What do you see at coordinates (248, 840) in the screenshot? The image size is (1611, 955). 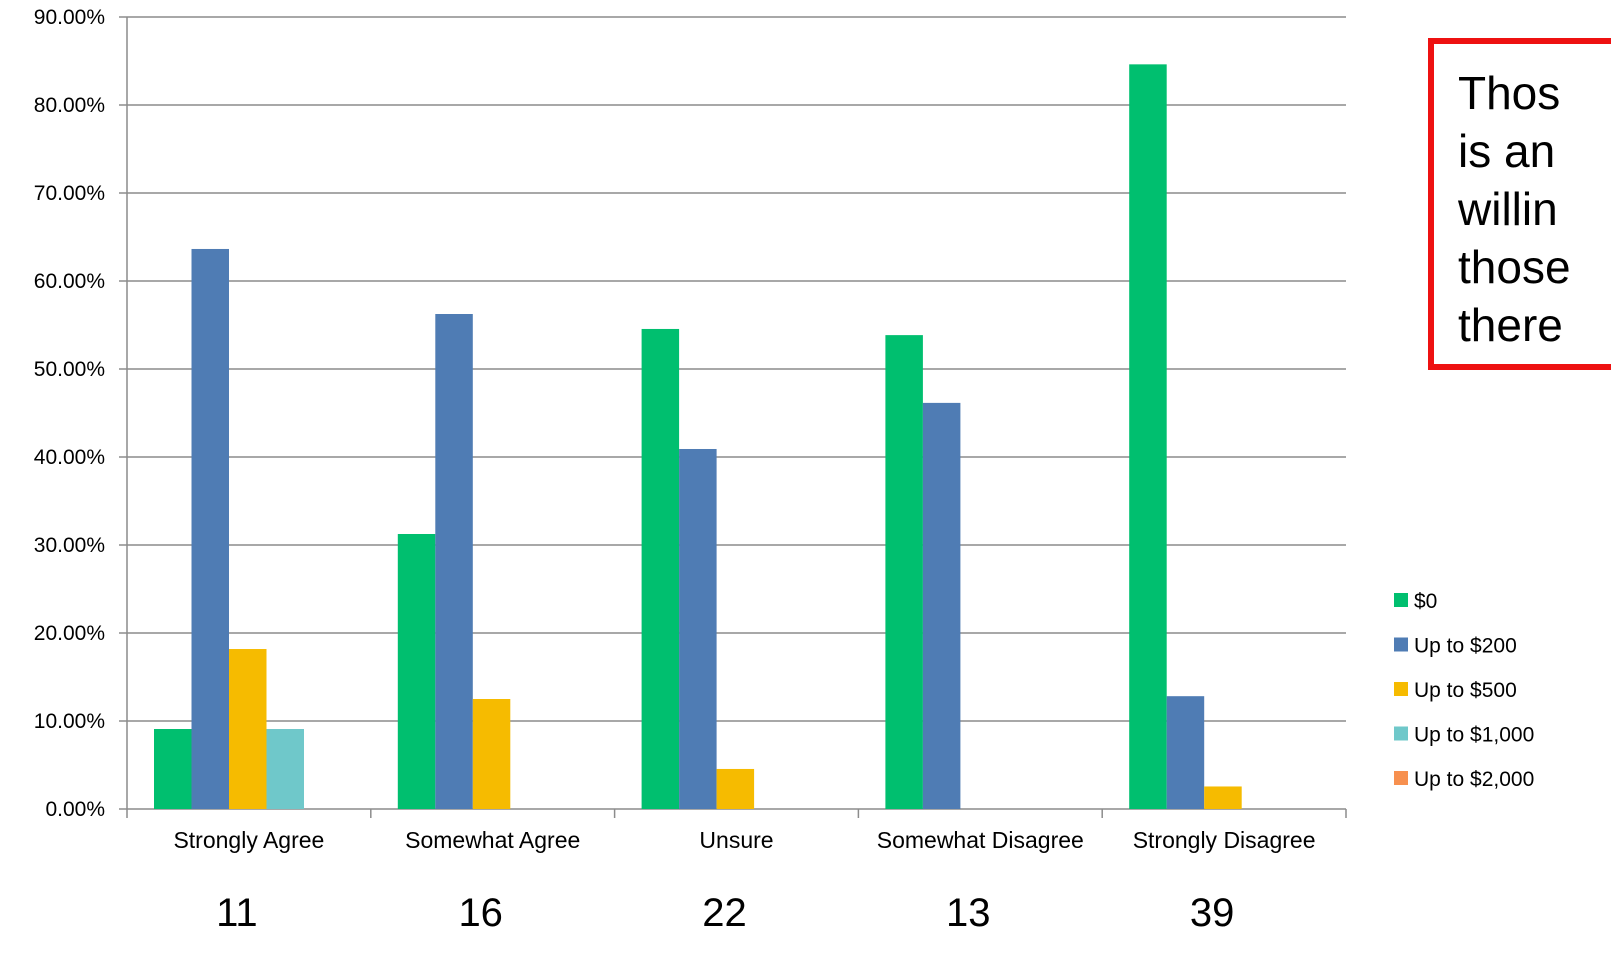 I see `x-category-label: Strongly Agree` at bounding box center [248, 840].